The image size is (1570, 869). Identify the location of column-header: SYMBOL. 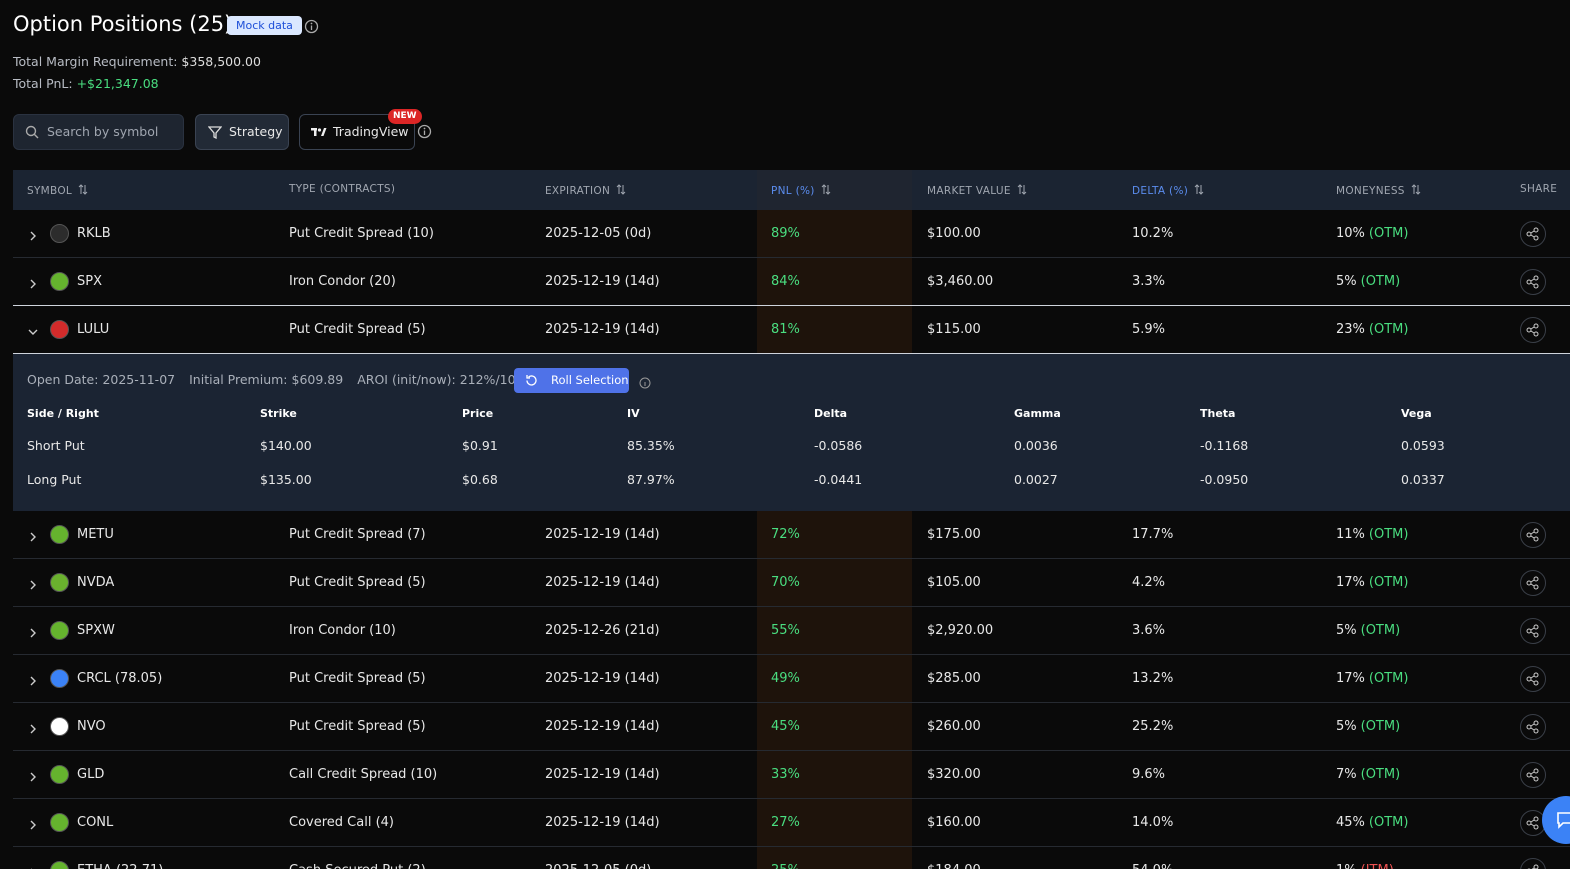
(57, 190).